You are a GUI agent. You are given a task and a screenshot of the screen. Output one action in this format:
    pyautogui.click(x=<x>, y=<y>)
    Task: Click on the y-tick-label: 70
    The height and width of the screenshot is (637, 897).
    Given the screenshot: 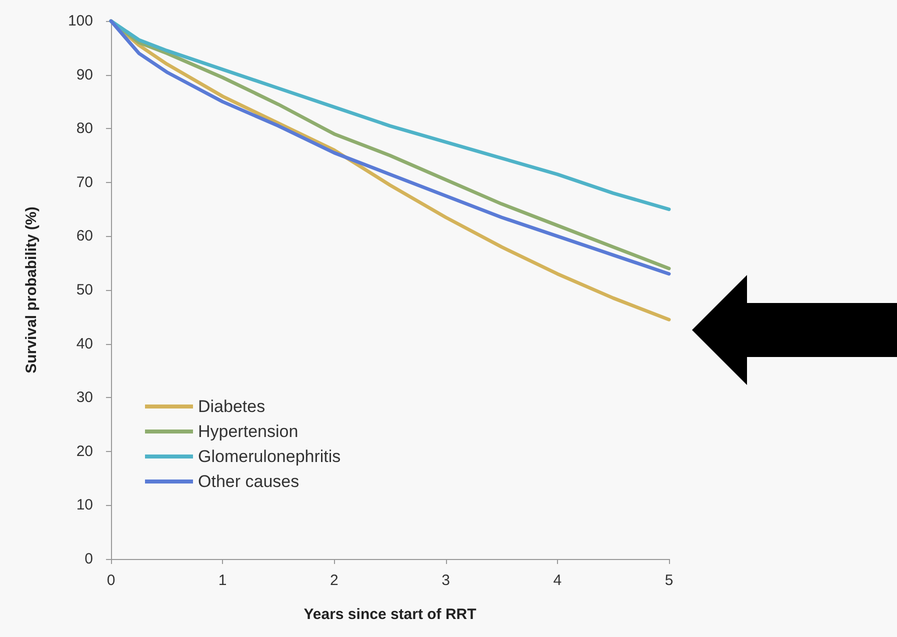 What is the action you would take?
    pyautogui.click(x=84, y=182)
    